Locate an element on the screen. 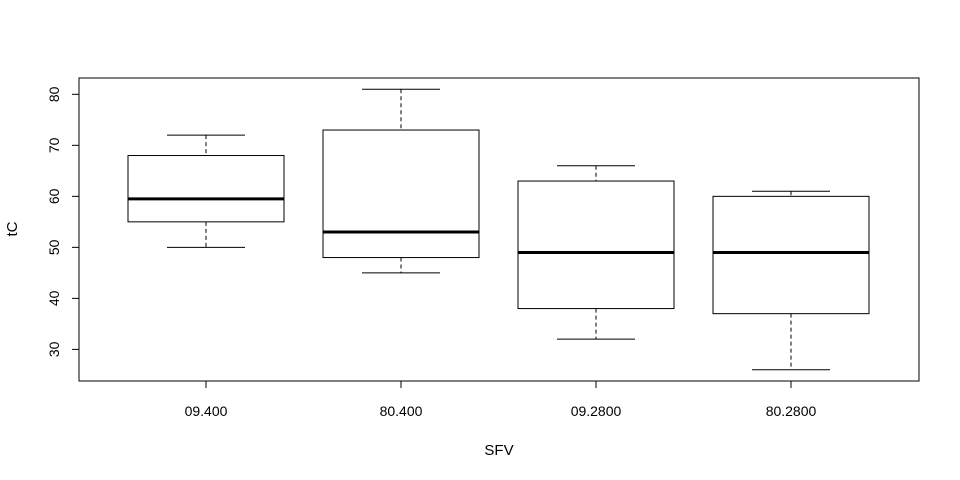 Image resolution: width=960 pixels, height=480 pixels. x-tick-label: 09.2800 is located at coordinates (596, 411).